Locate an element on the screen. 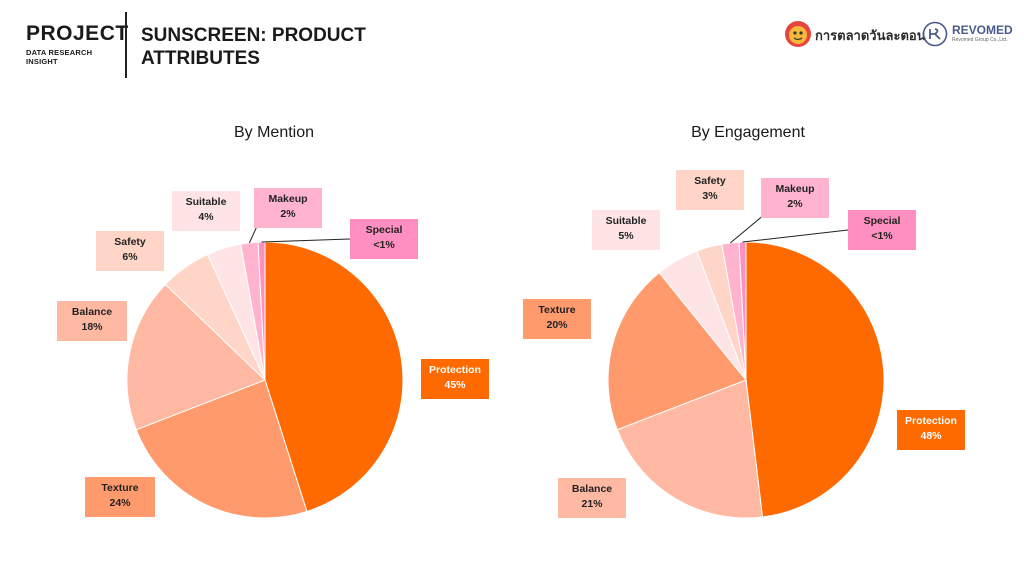 The height and width of the screenshot is (576, 1024). chart-title-mention: By Mention is located at coordinates (274, 132).